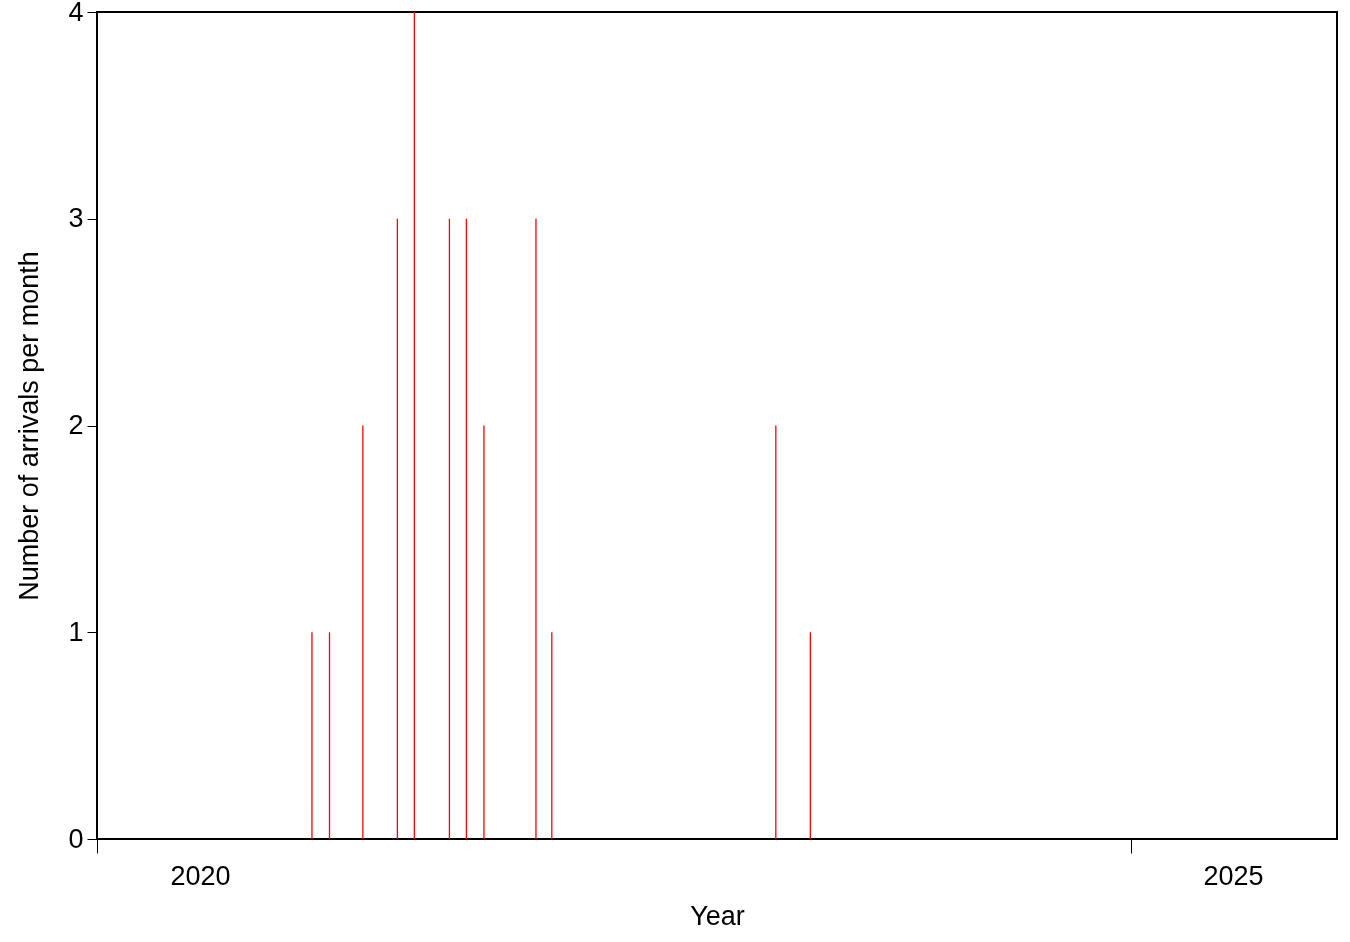 This screenshot has height=942, width=1350. Describe the element at coordinates (76, 13) in the screenshot. I see `y-tick-label: 4` at that location.